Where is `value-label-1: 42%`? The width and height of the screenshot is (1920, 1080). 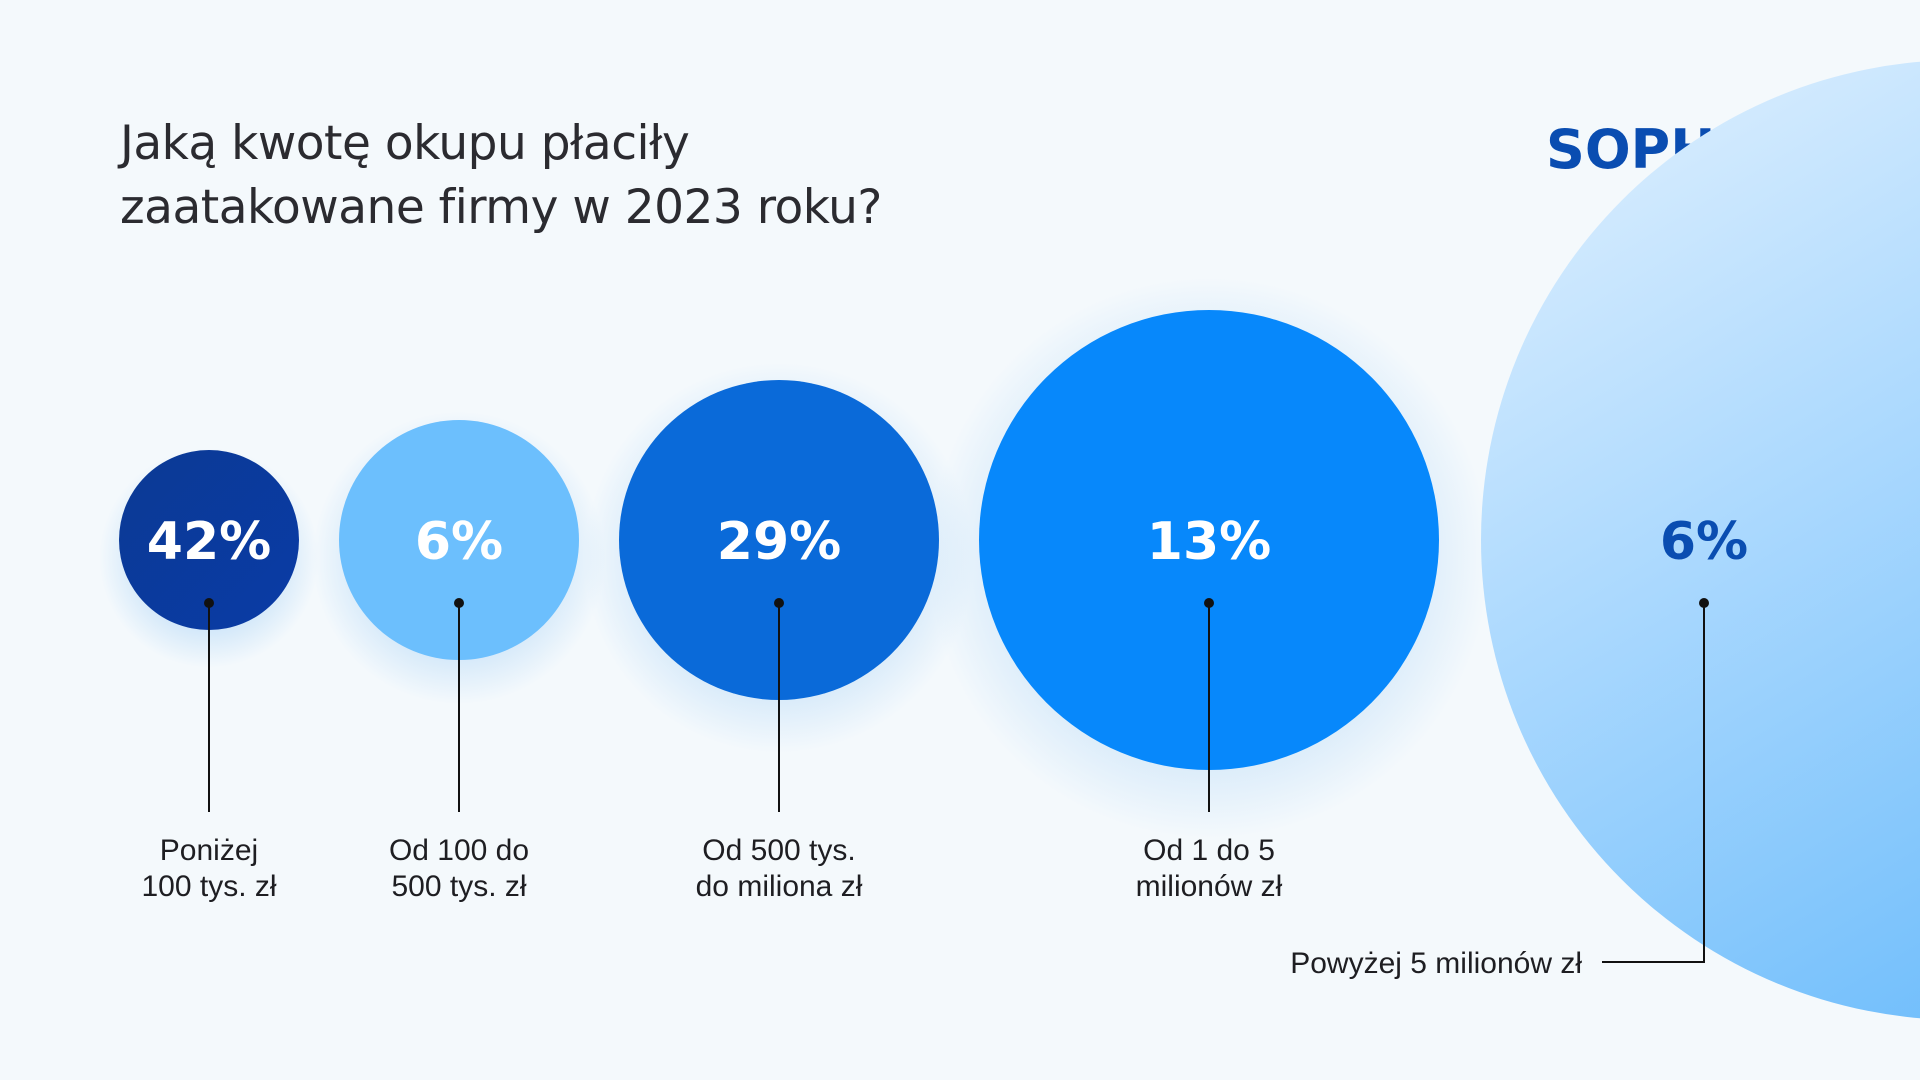
value-label-1: 42% is located at coordinates (209, 542).